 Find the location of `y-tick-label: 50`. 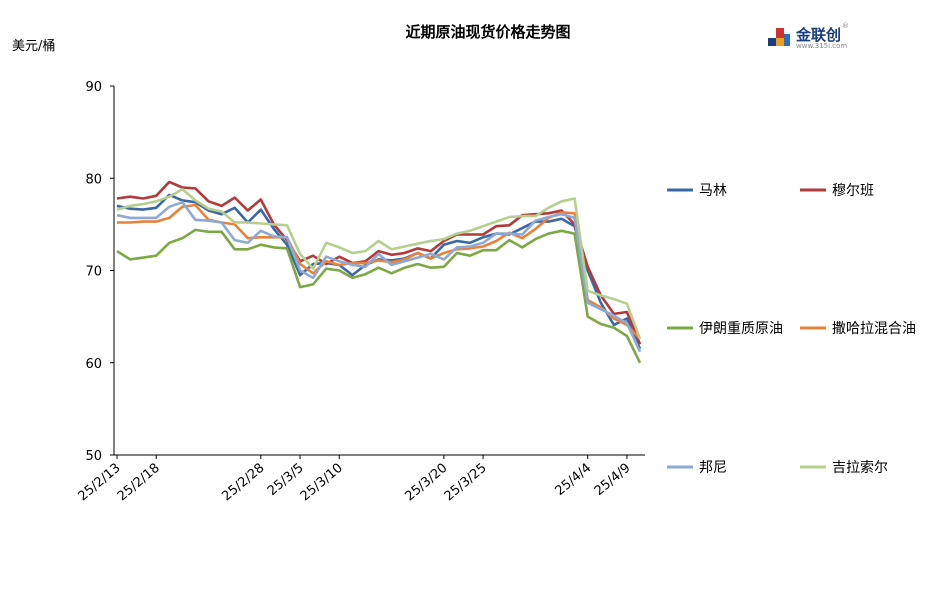

y-tick-label: 50 is located at coordinates (93, 456).